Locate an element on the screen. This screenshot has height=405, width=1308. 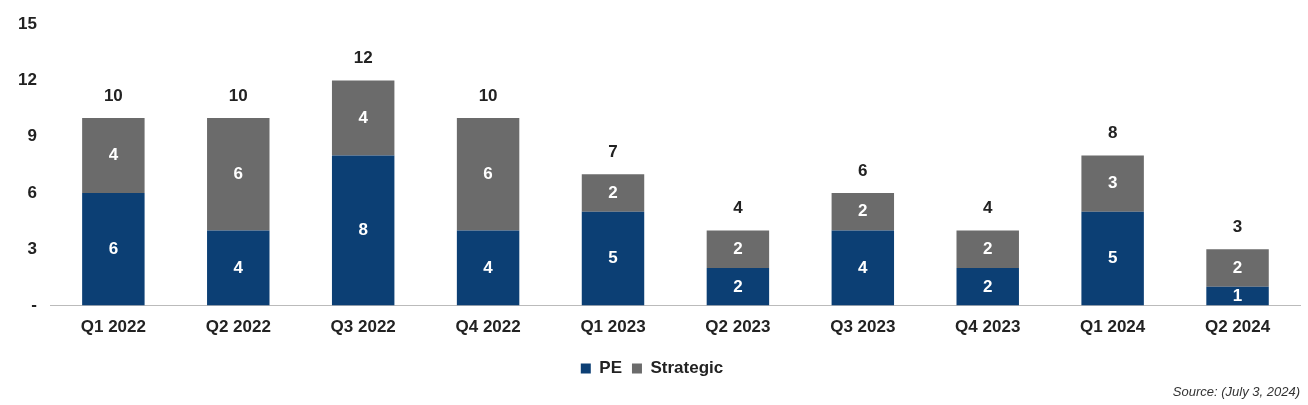
y-tick-label: 9 is located at coordinates (32, 136).